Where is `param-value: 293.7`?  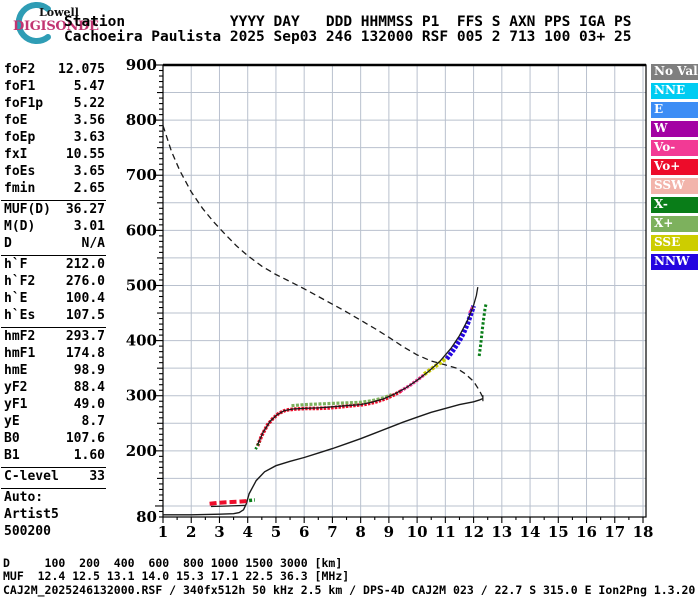
param-value: 293.7 is located at coordinates (85, 336).